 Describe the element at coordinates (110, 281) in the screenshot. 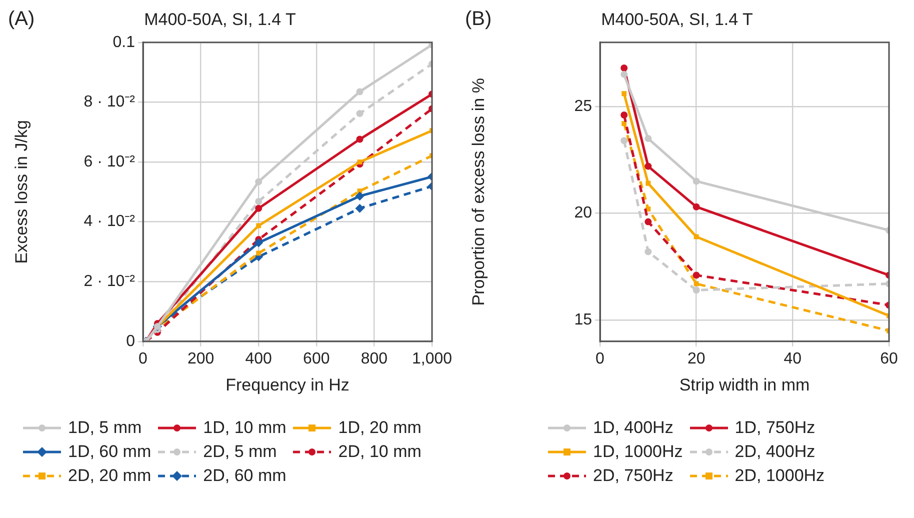

I see `y-tick-label: 2 · 10⁻²` at that location.